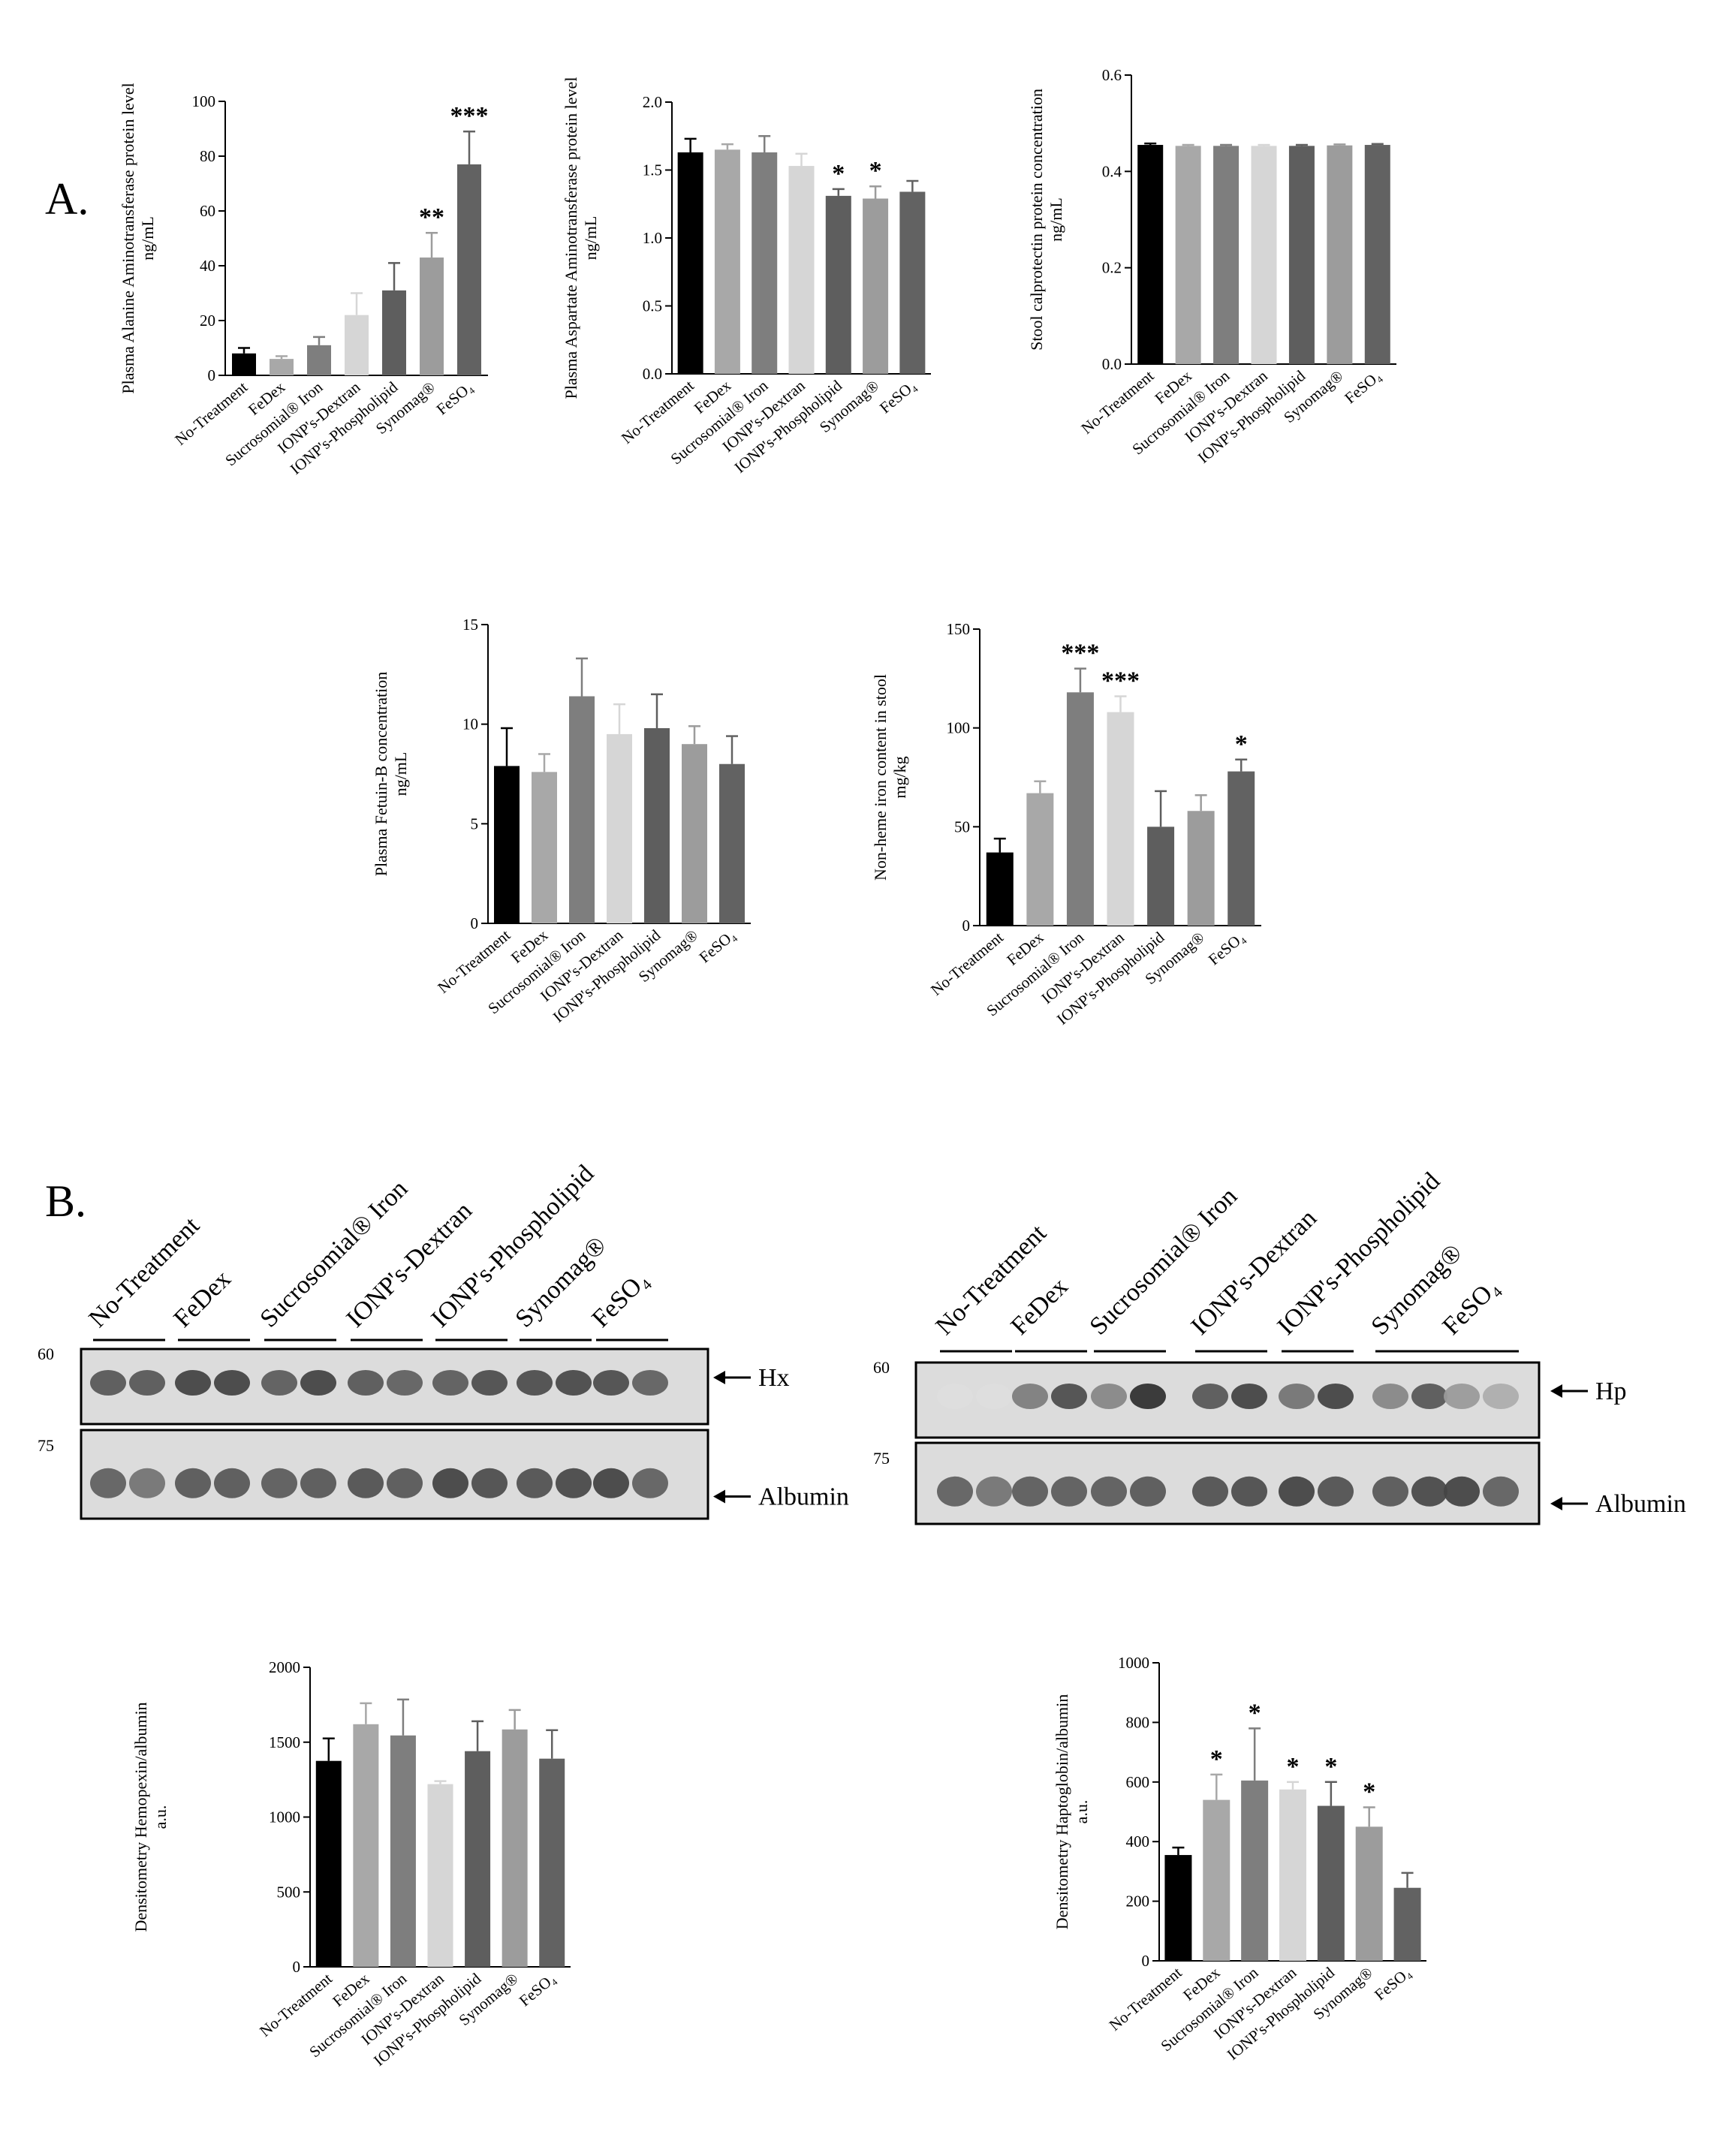  I want to click on band-label-bottom: Albumin, so click(804, 1497).